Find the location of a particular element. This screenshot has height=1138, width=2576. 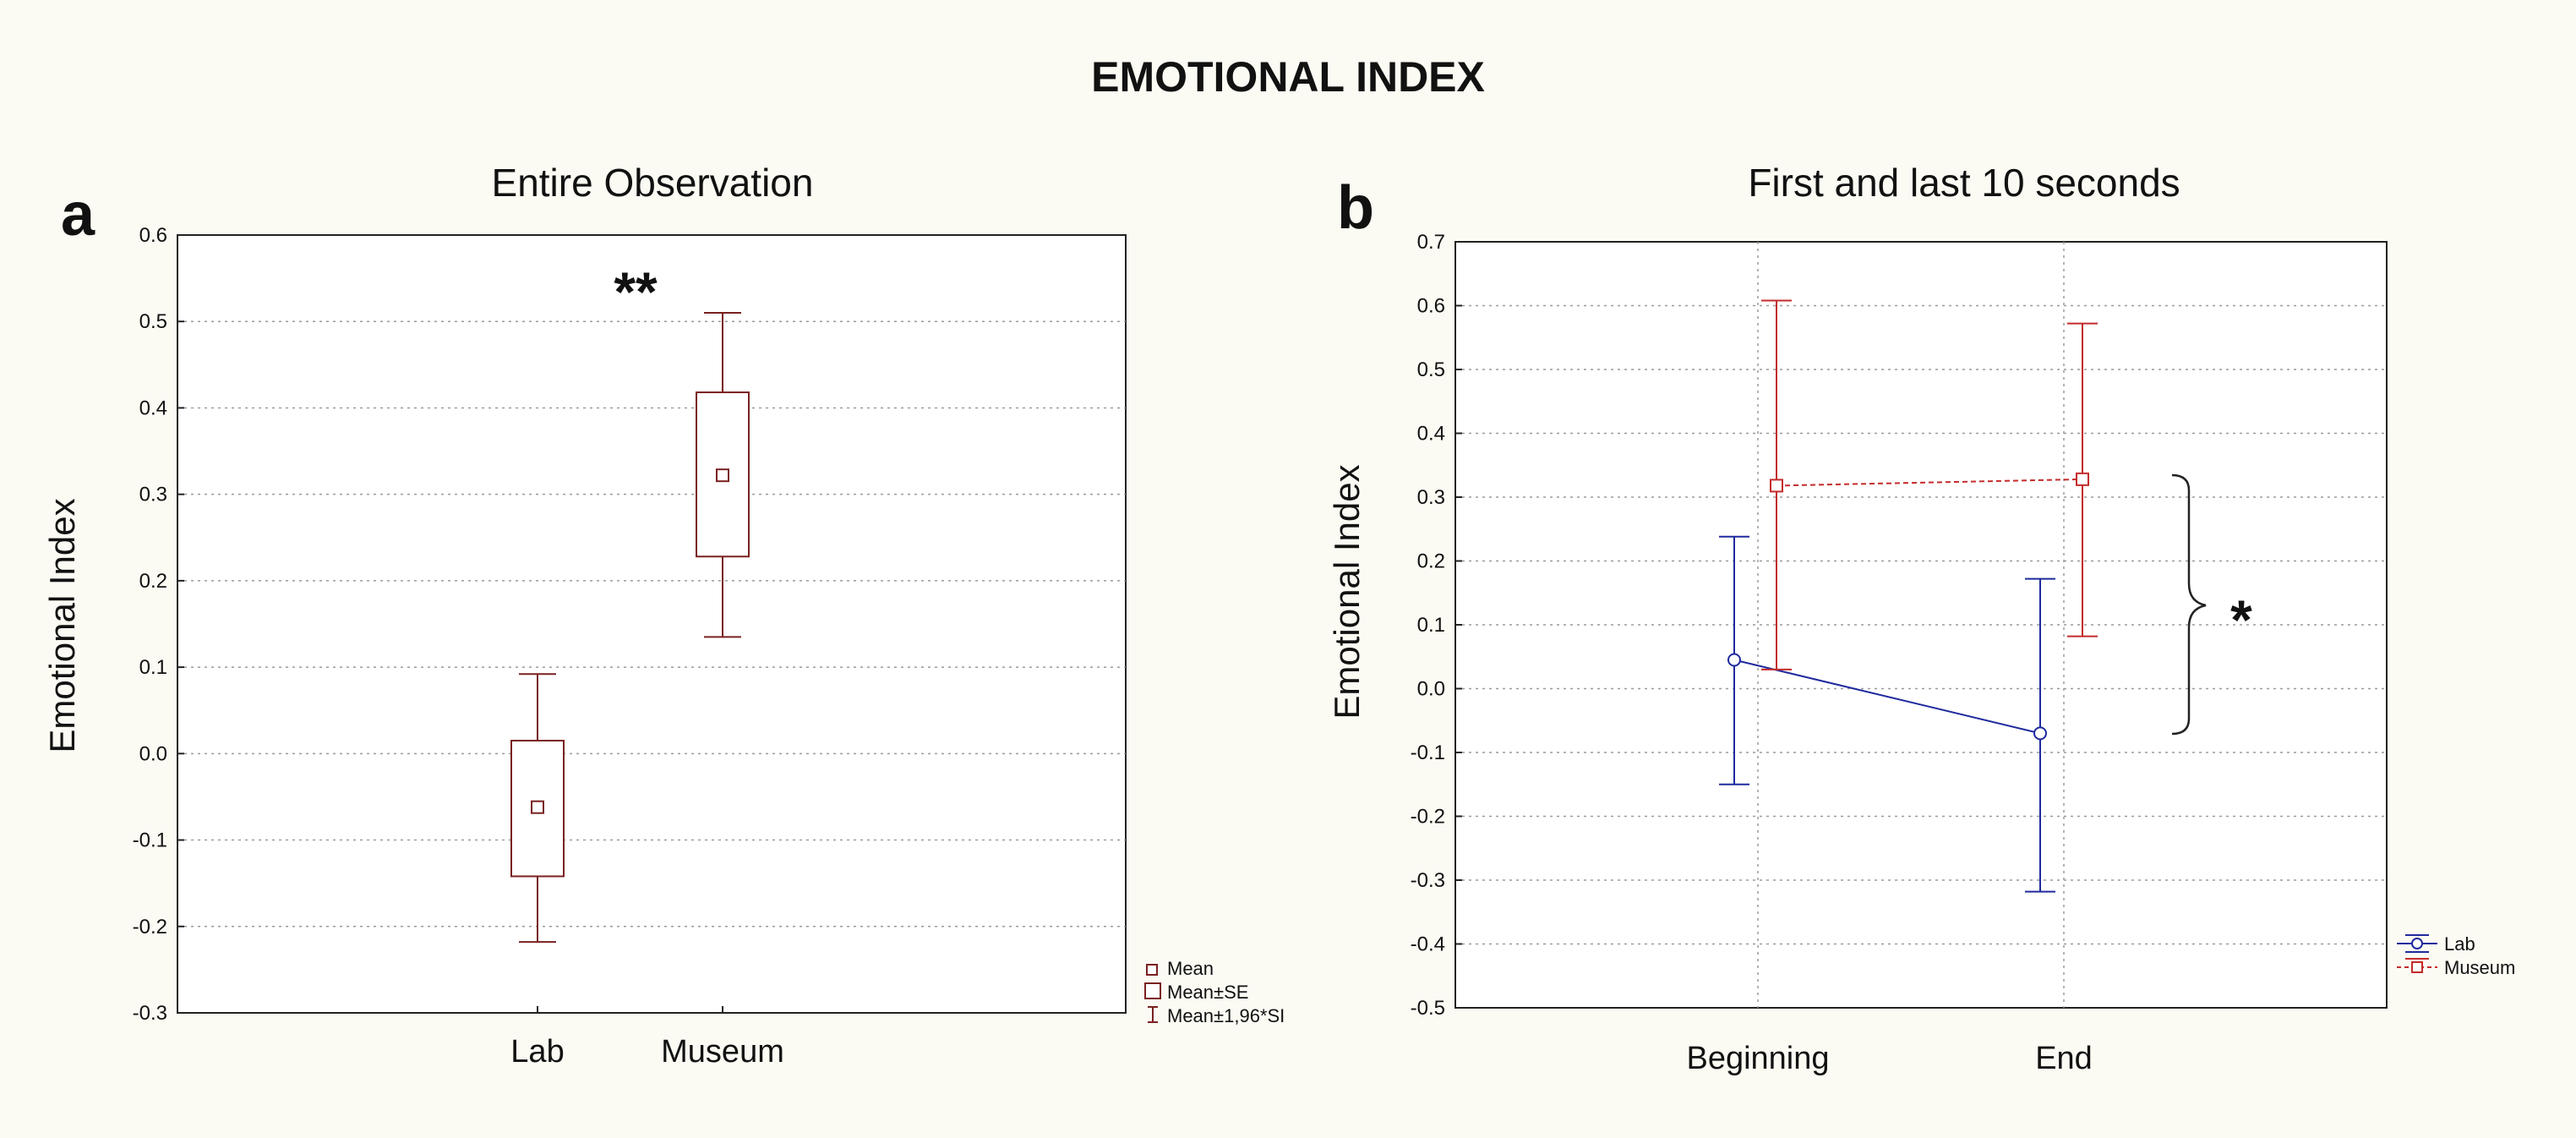

panel-a-y-tick-label: 0.0 is located at coordinates (153, 753).